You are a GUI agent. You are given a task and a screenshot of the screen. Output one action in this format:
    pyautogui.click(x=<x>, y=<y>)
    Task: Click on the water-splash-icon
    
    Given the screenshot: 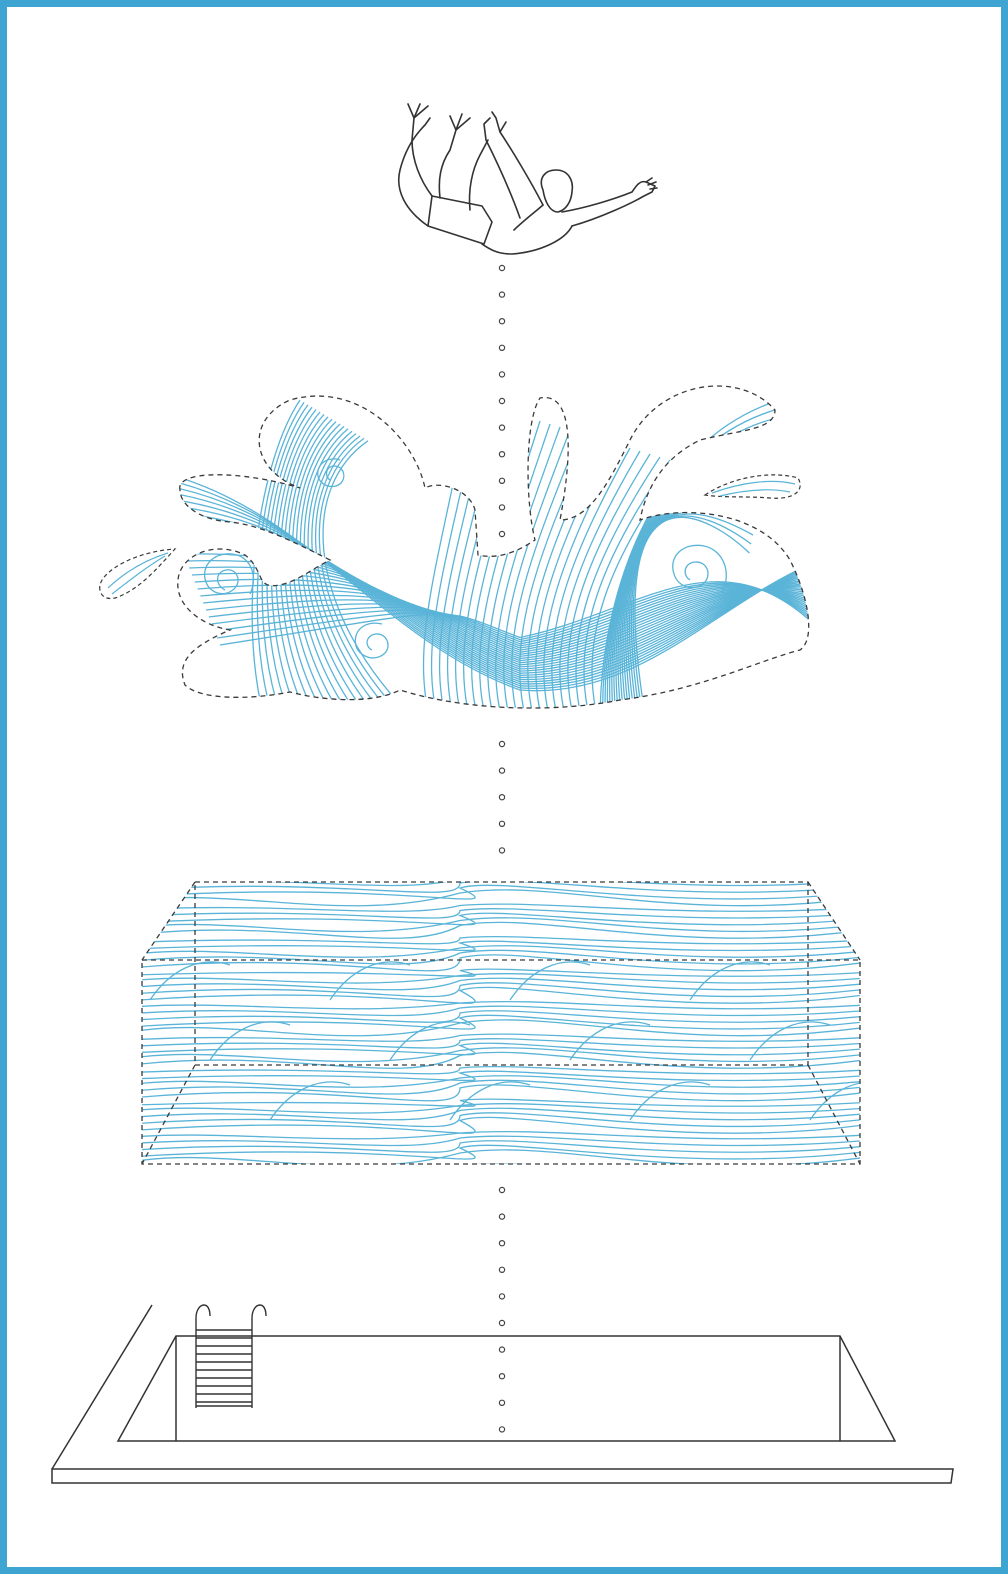 What is the action you would take?
    pyautogui.click(x=454, y=547)
    